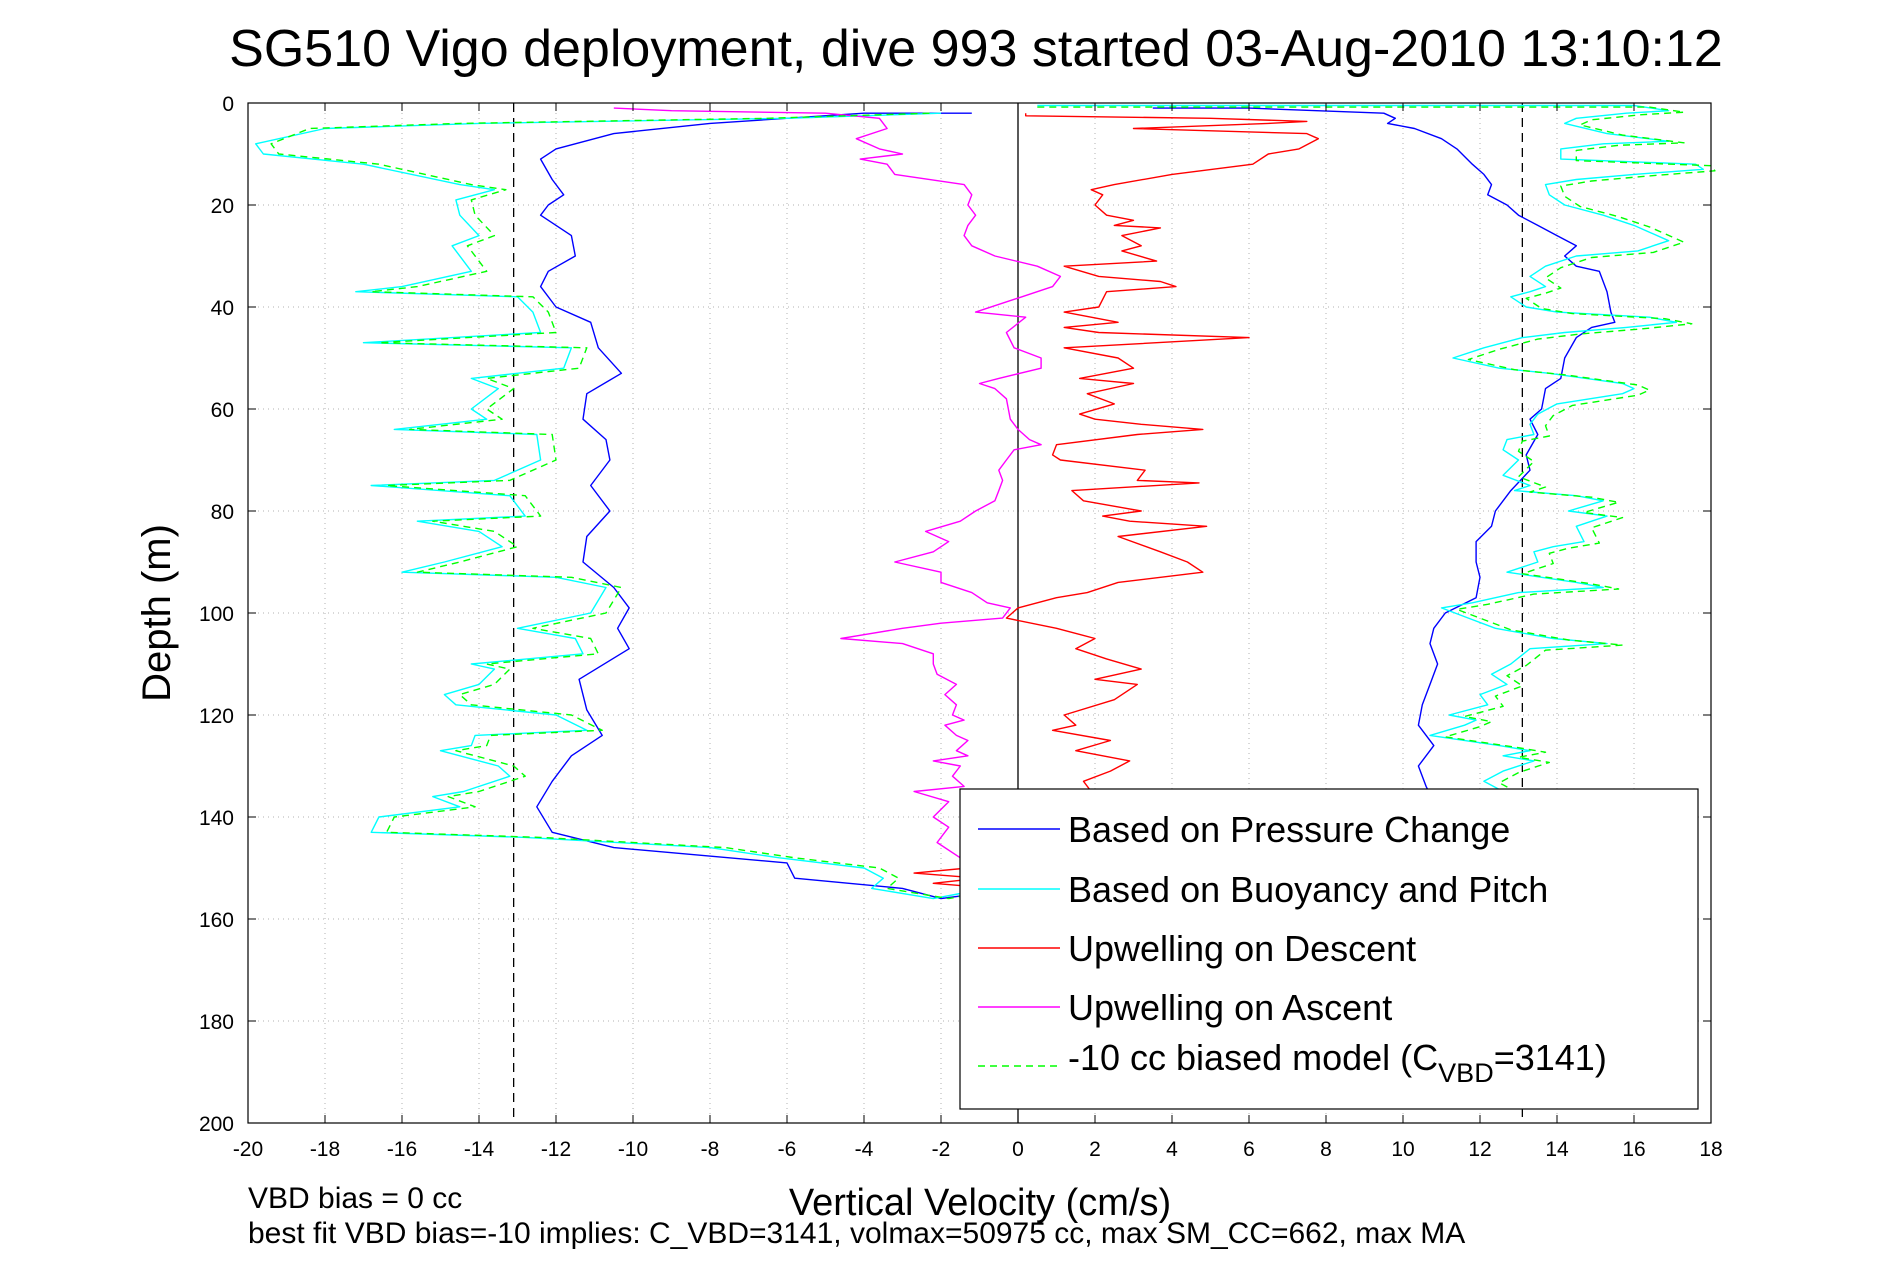  I want to click on legend-label-buoyancy: Based on Buoyancy and Pitch, so click(1308, 889).